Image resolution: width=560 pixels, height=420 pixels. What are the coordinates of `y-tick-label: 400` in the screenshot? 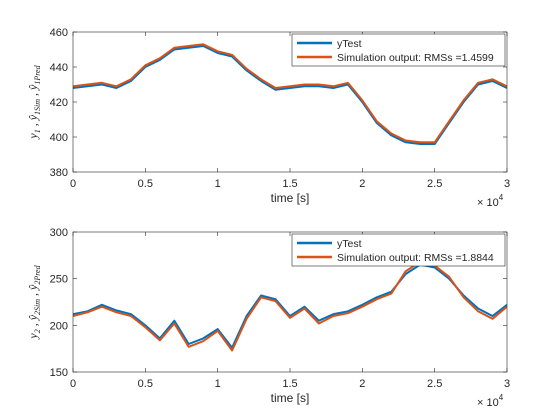 It's located at (59, 138).